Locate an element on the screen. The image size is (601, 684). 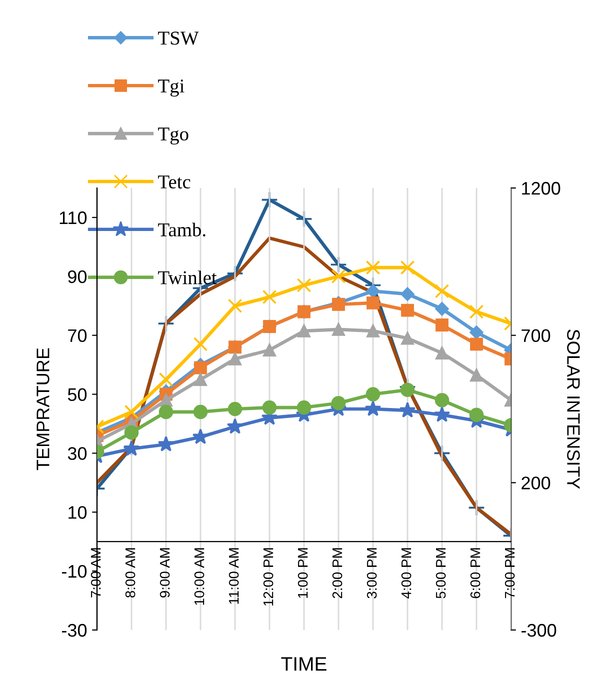
legend-label: Tamb. is located at coordinates (182, 229).